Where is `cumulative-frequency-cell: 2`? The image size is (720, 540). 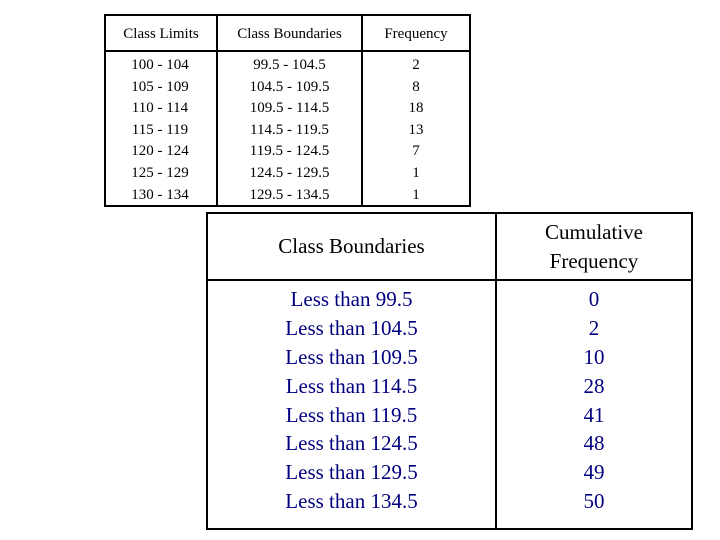
cumulative-frequency-cell: 2 is located at coordinates (594, 327).